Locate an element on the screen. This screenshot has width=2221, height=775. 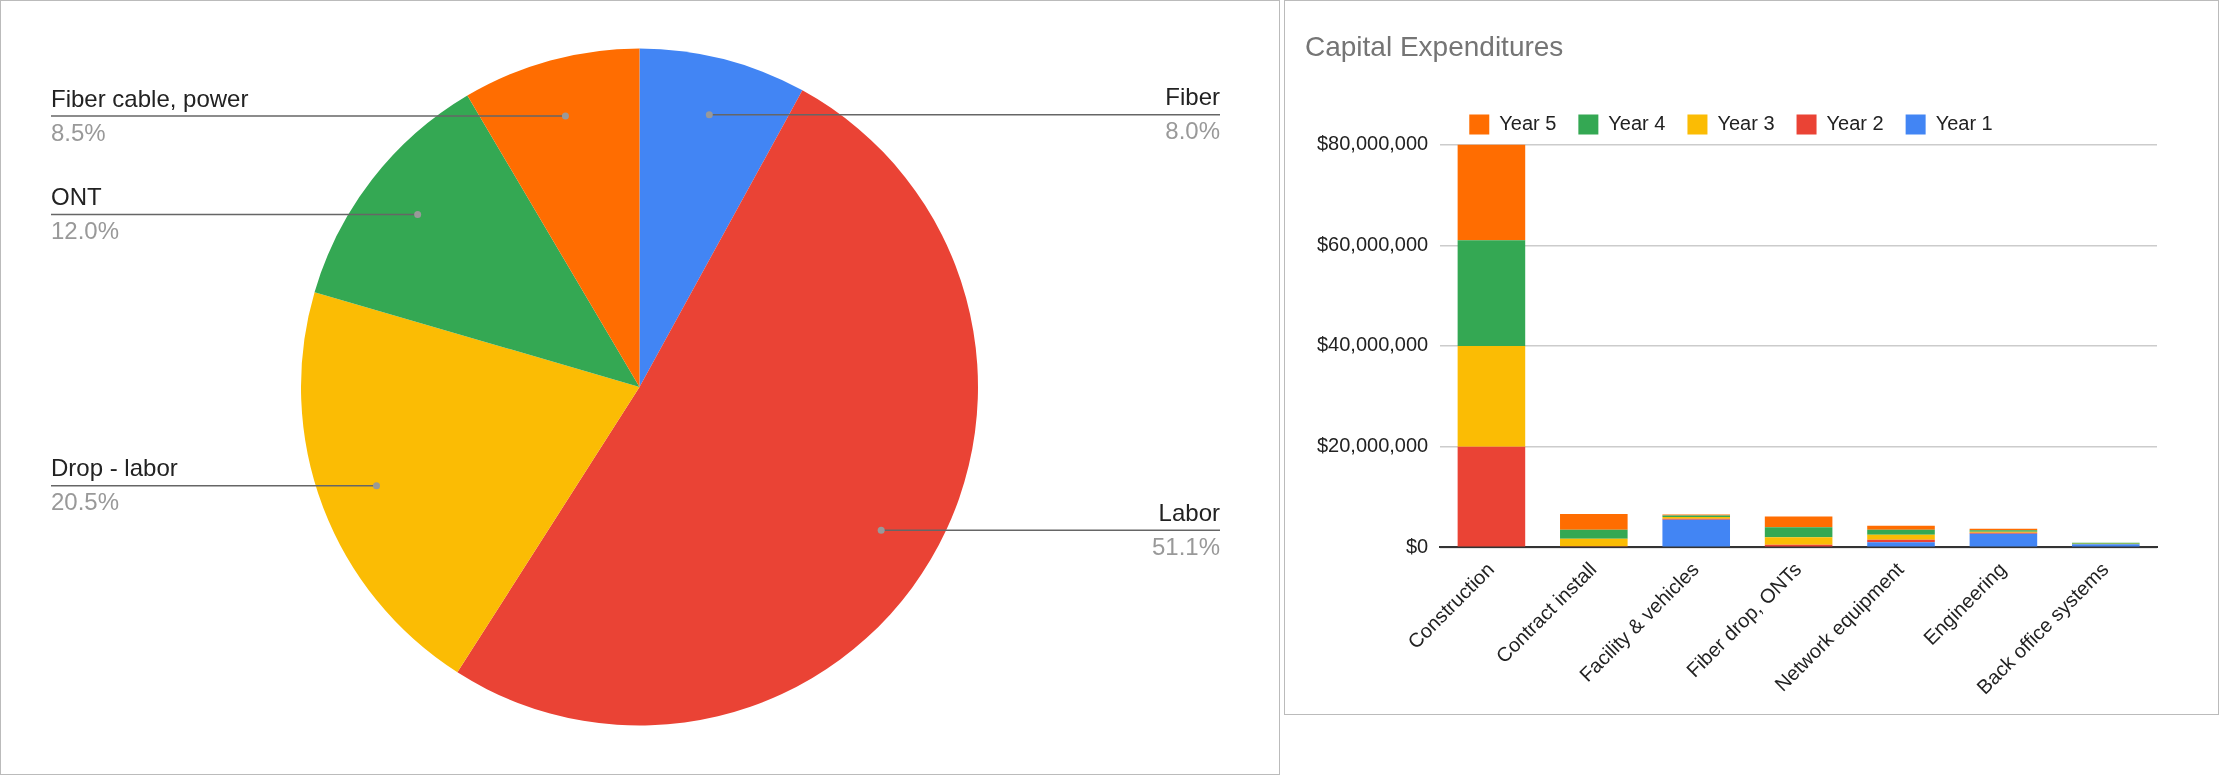
slice-label: Fiber cable, power is located at coordinates (150, 98).